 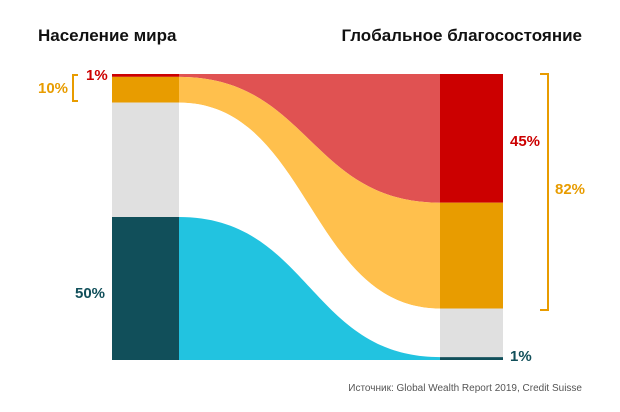 What do you see at coordinates (471, 255) in the screenshot?
I see `right-bar-next-nine-percent` at bounding box center [471, 255].